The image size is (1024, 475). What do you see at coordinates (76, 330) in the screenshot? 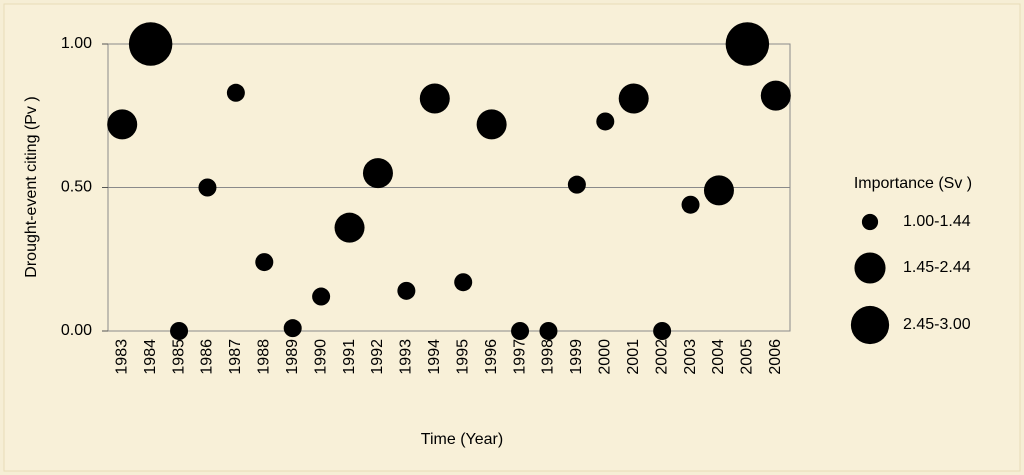
I see `y-tick-label: 0.00` at bounding box center [76, 330].